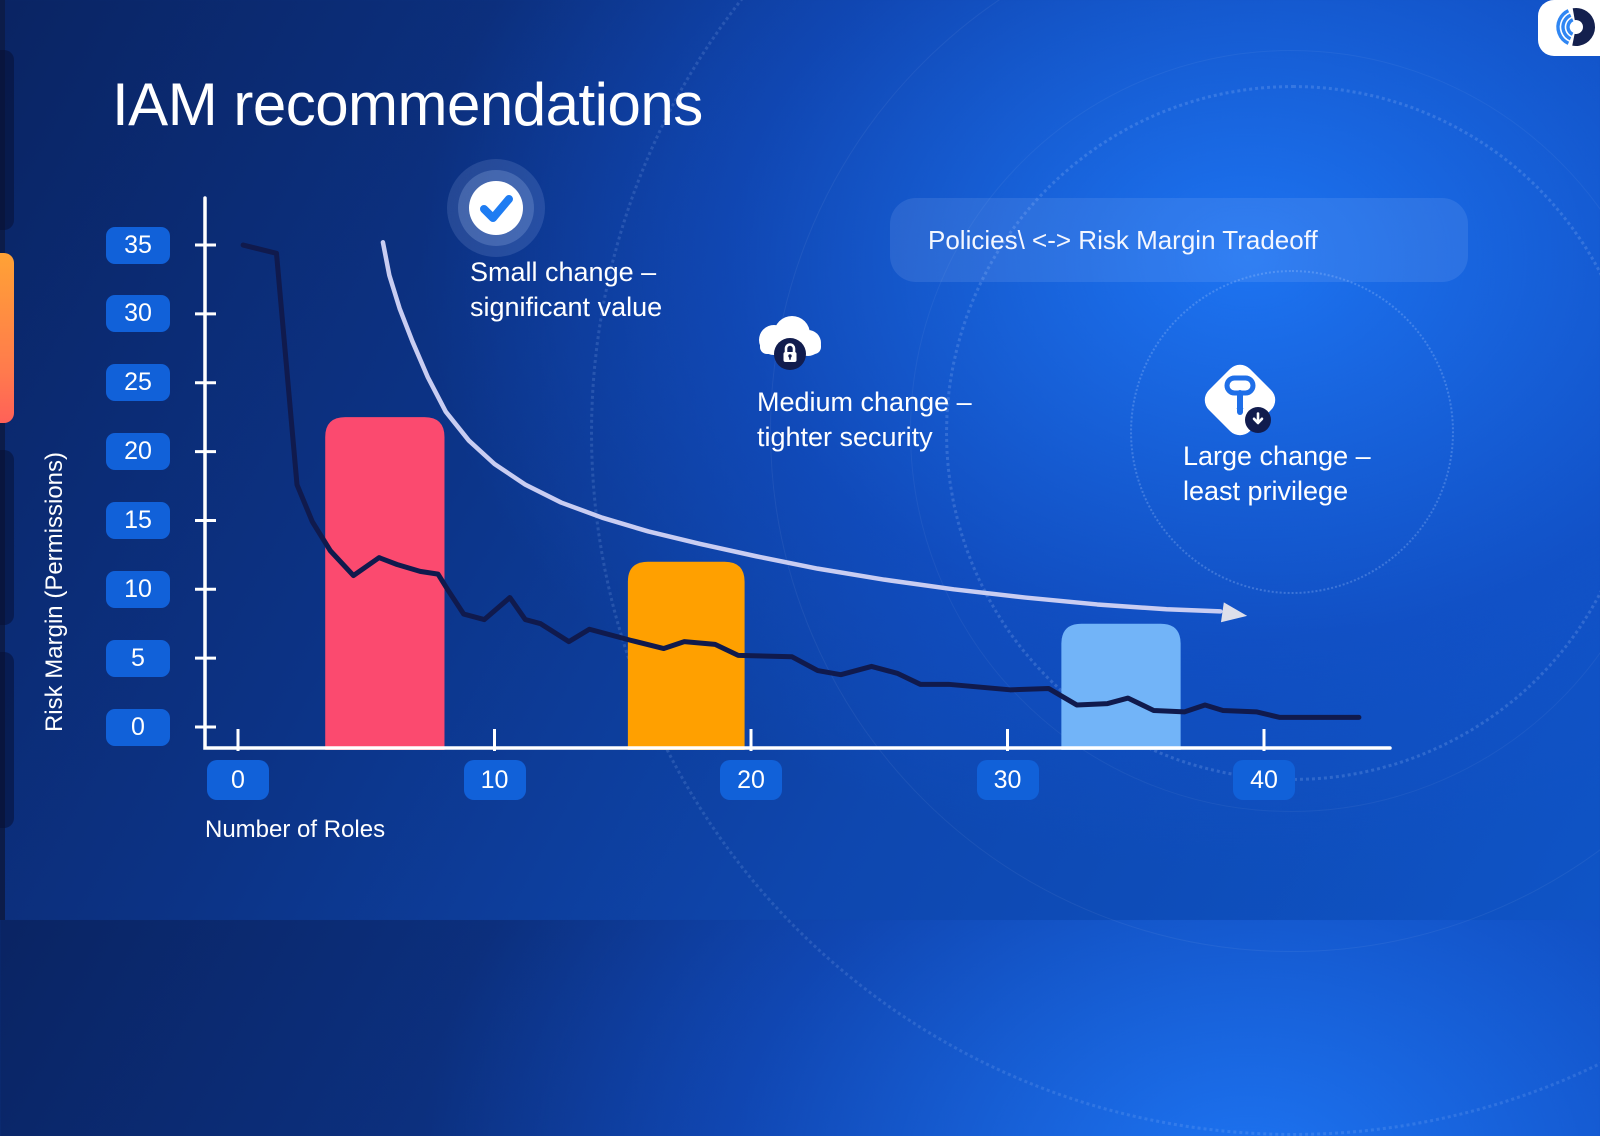 Image resolution: width=1600 pixels, height=1136 pixels. Describe the element at coordinates (1121, 686) in the screenshot. I see `large-change-bar` at that location.